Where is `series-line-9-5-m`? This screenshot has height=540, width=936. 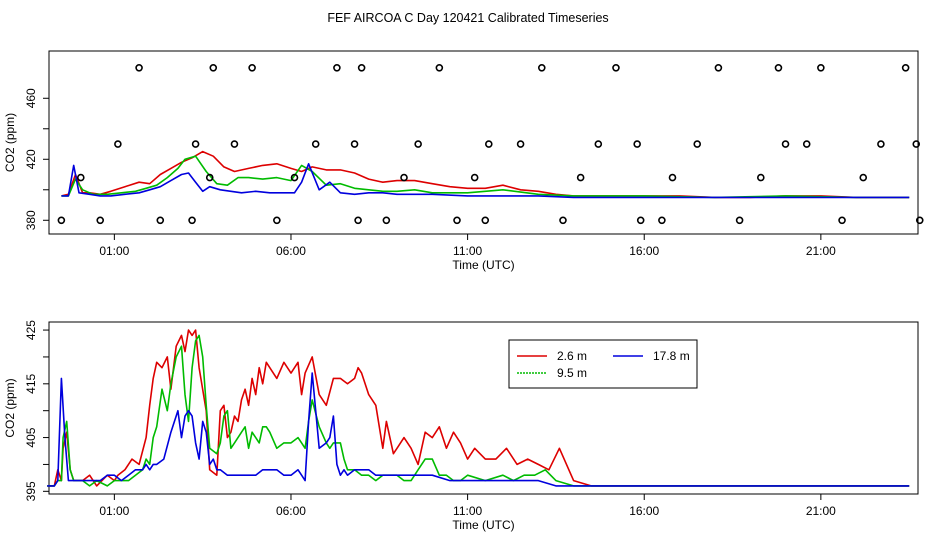
series-line-9-5-m is located at coordinates (485, 177).